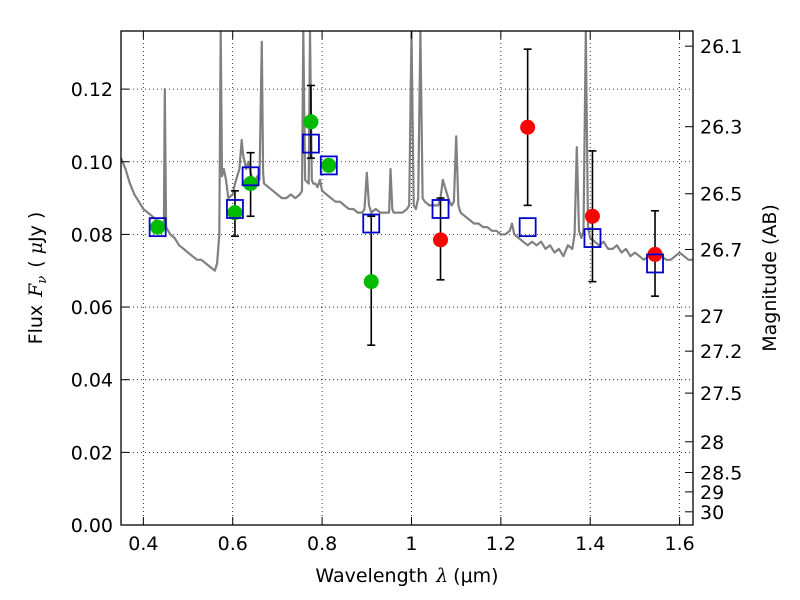 The width and height of the screenshot is (800, 600). Describe the element at coordinates (721, 128) in the screenshot. I see `right-tick-label: 26.3` at that location.